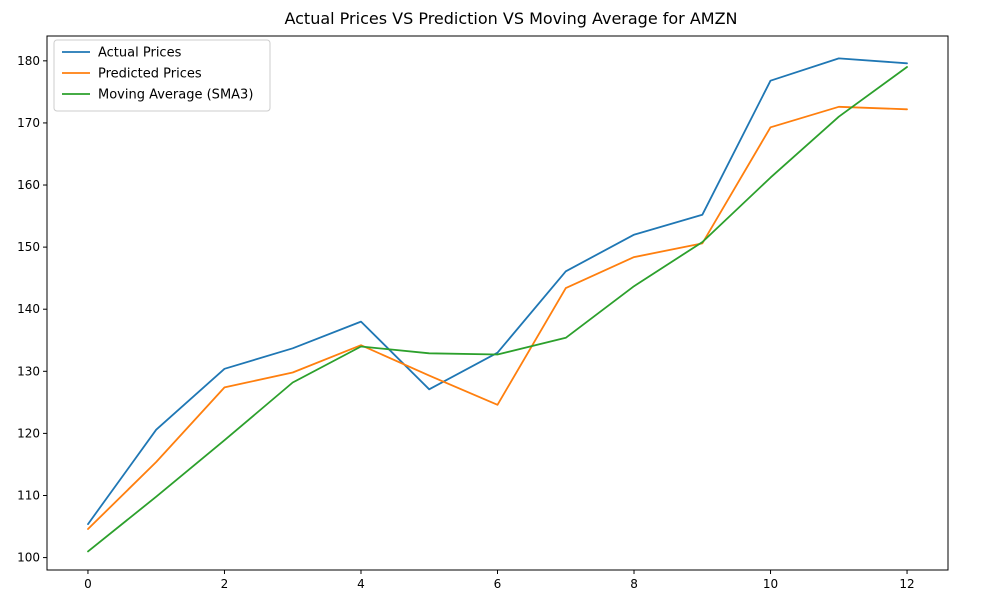  I want to click on x-axis: 0 2 4 6 8 10 12, so click(499, 580).